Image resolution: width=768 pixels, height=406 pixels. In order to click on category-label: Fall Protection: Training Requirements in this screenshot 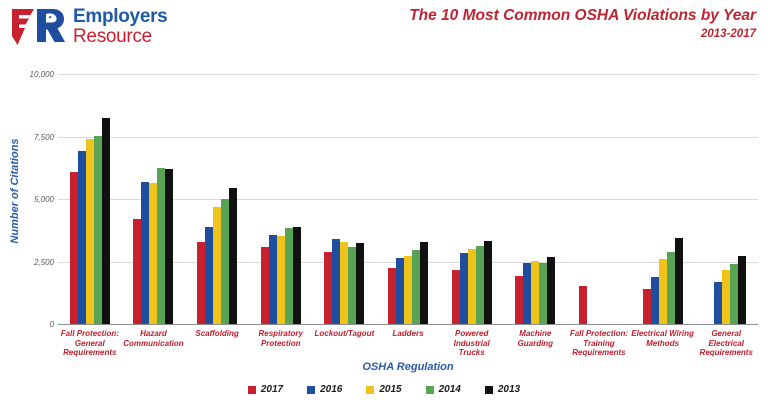, I will do `click(599, 343)`.